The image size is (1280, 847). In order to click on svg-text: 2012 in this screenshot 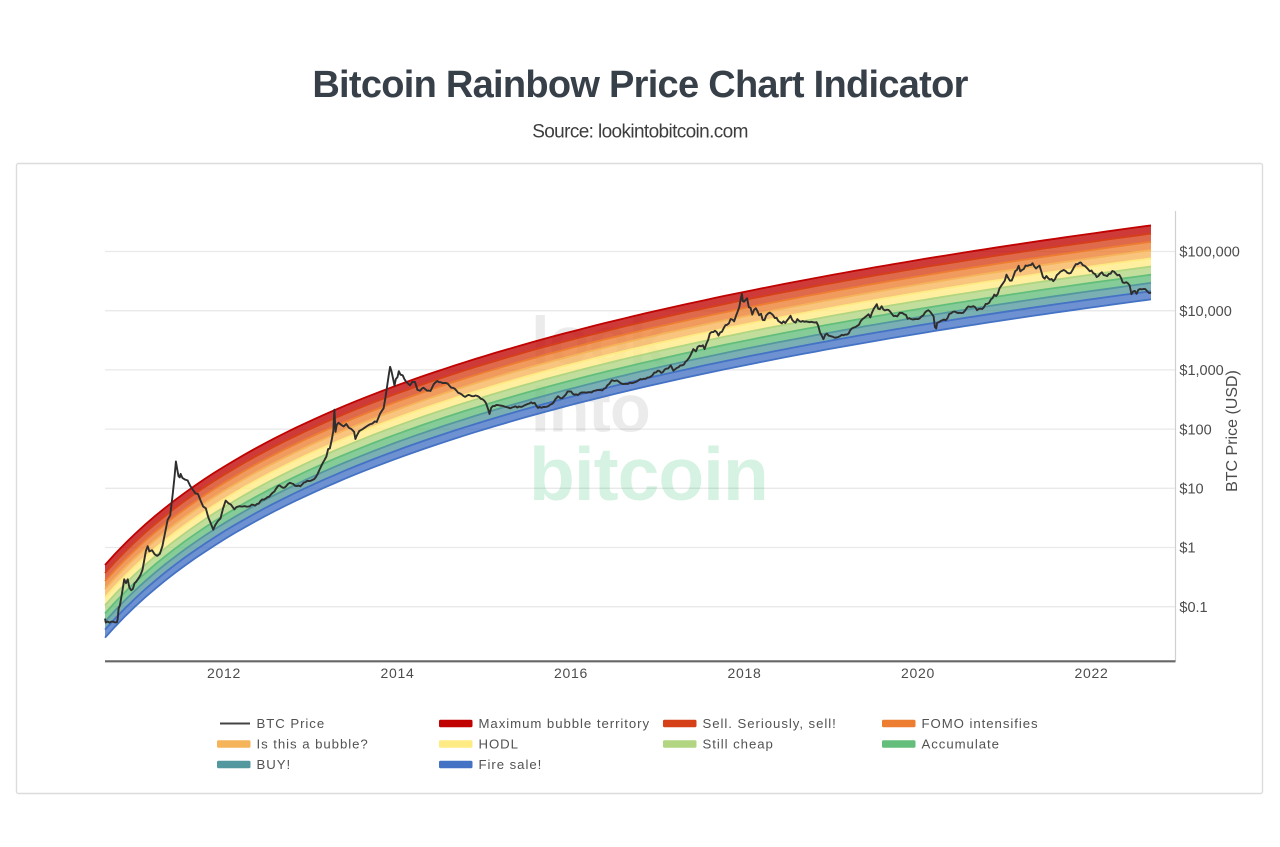, I will do `click(224, 673)`.